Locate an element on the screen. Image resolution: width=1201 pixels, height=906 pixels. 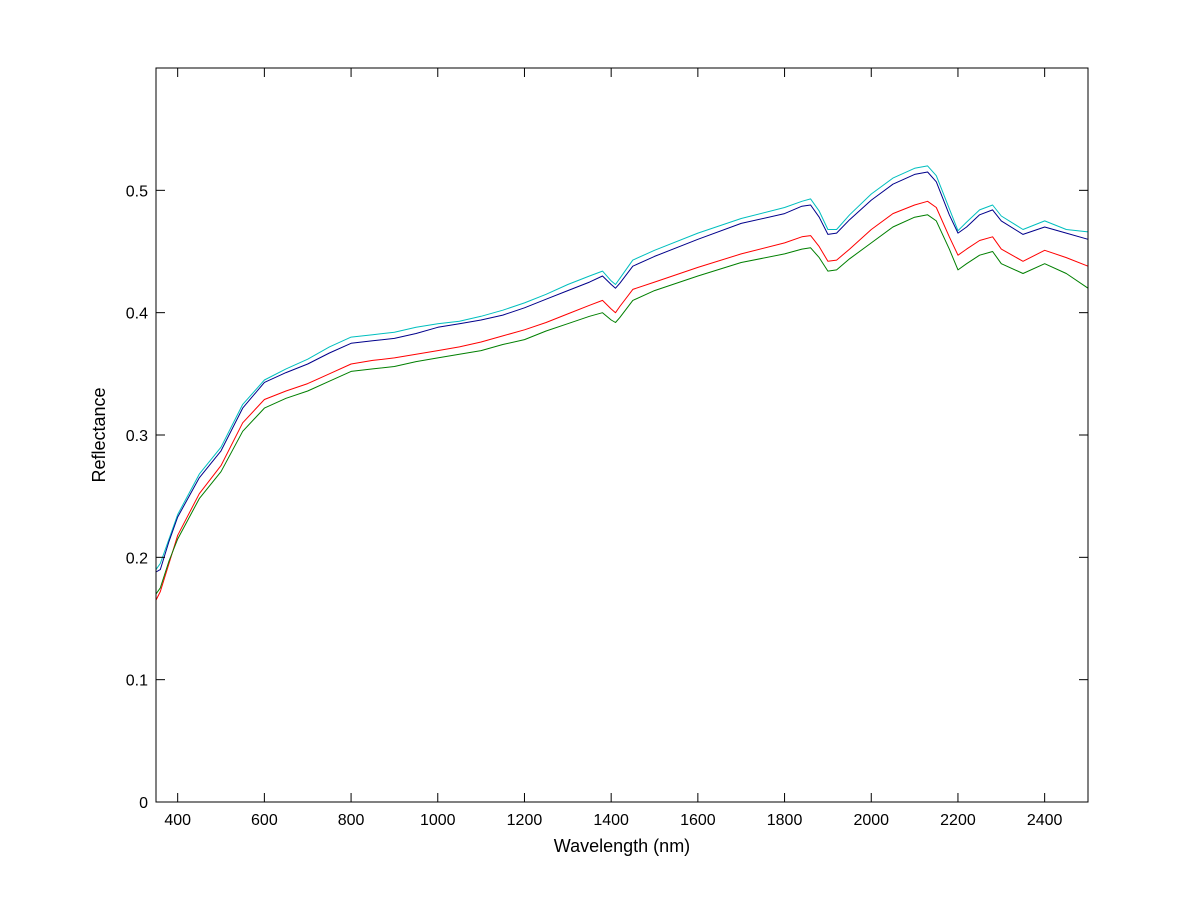
y-tick-label: 0.4 is located at coordinates (137, 314).